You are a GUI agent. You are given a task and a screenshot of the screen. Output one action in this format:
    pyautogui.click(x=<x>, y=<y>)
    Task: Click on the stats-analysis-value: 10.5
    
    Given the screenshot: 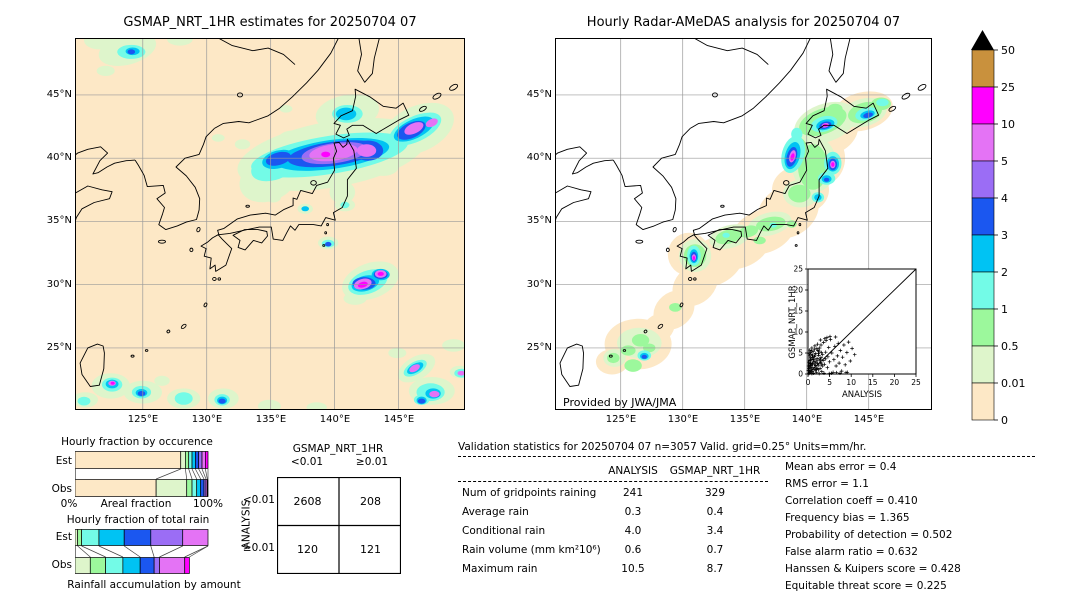 What is the action you would take?
    pyautogui.click(x=633, y=569)
    